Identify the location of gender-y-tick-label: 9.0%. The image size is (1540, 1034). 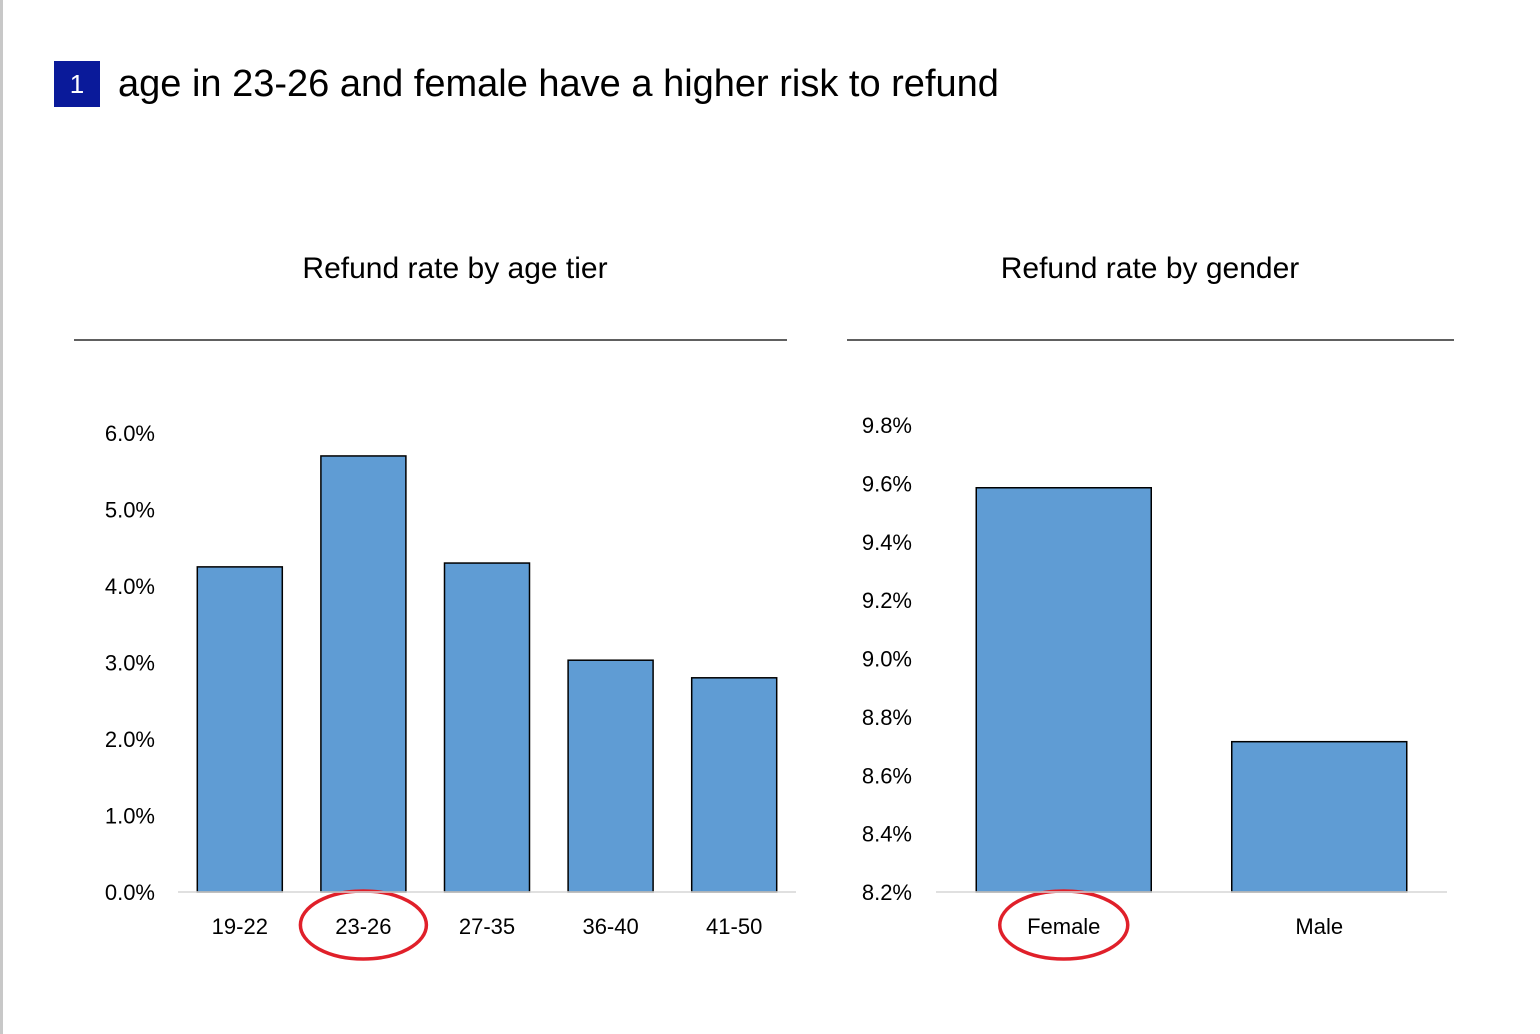
(887, 659).